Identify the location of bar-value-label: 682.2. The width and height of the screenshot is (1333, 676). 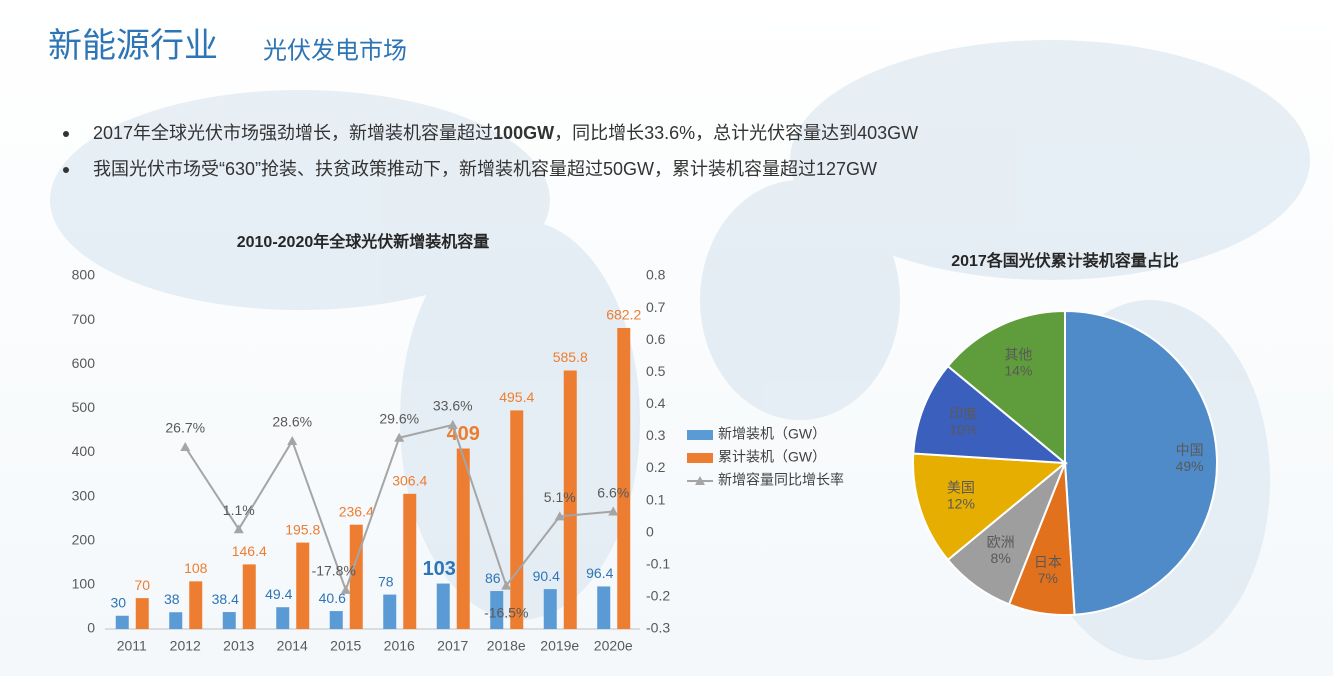
(623, 315).